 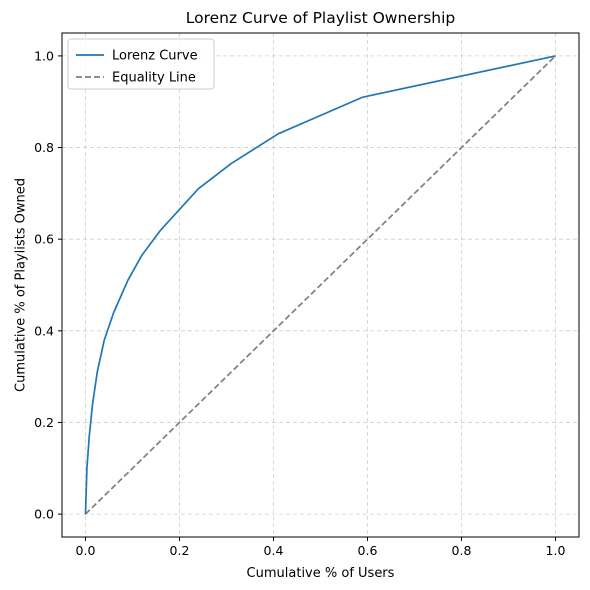 I want to click on legend-label: Lorenz Curve, so click(x=155, y=56).